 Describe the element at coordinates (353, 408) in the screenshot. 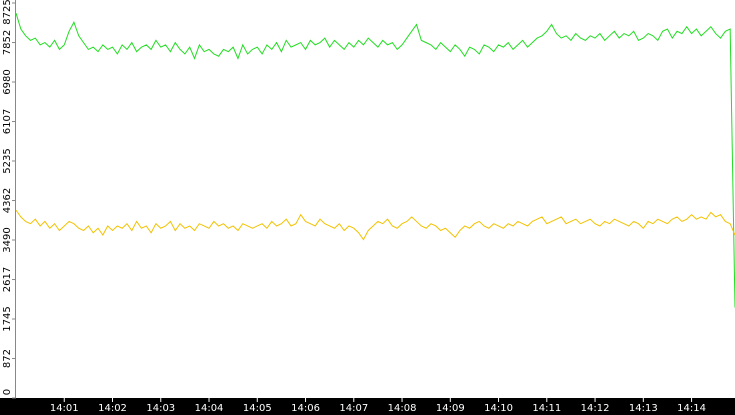

I see `x-tick-label: 14:07` at that location.